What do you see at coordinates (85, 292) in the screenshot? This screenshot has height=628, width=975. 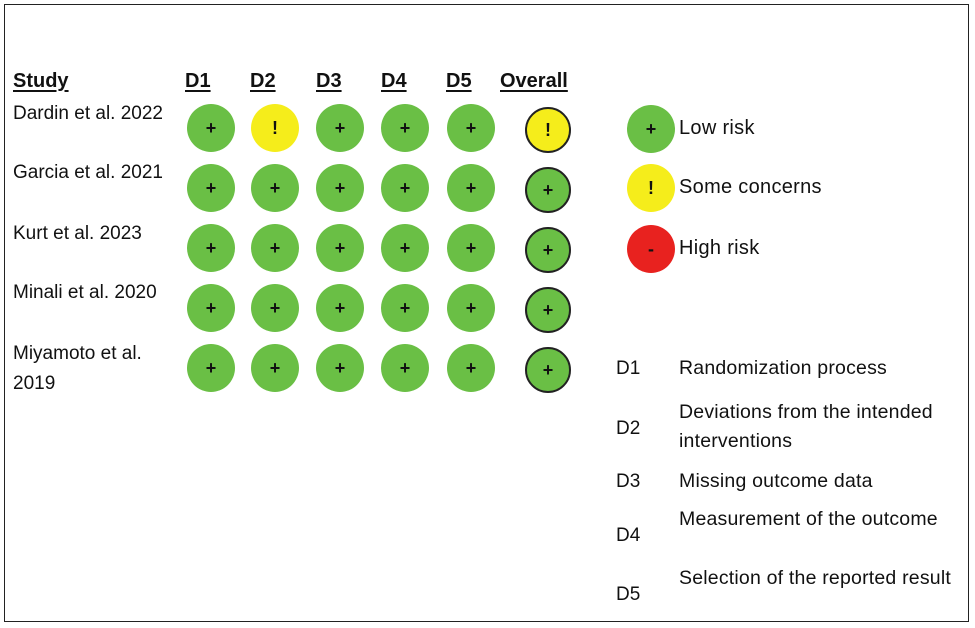 I see `study-name: Minali et al. 2020` at bounding box center [85, 292].